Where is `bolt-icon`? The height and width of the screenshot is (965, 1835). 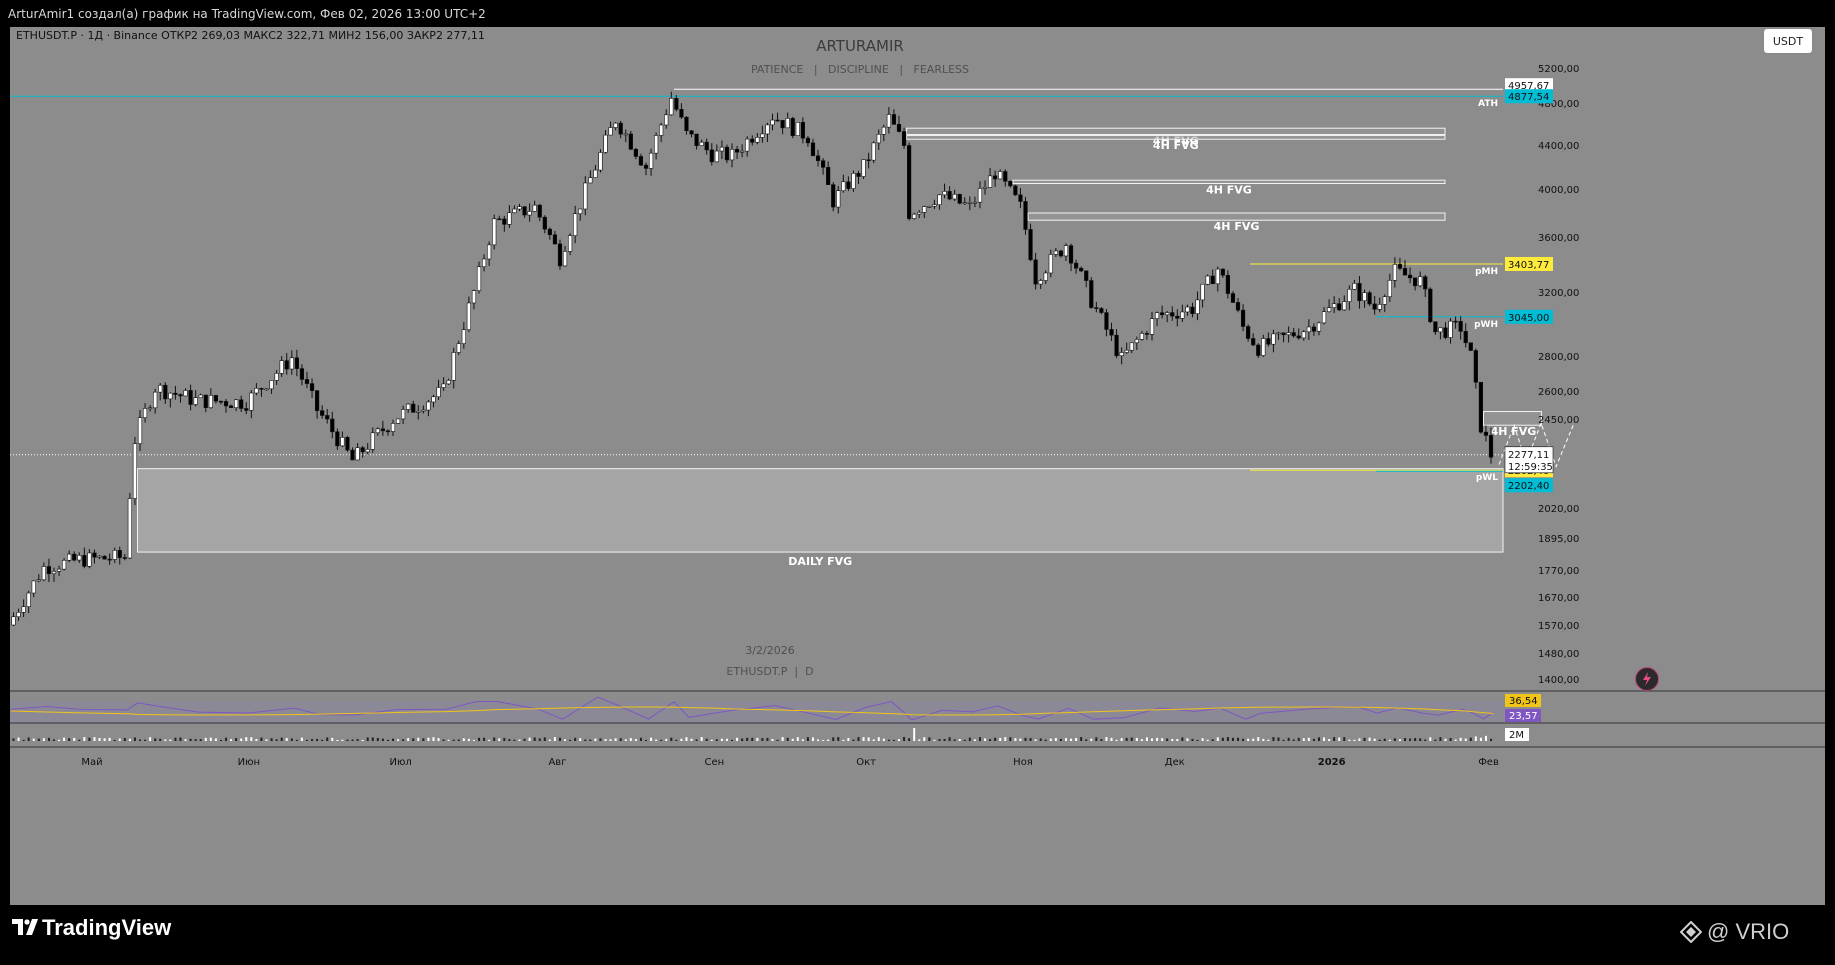 bolt-icon is located at coordinates (1647, 679).